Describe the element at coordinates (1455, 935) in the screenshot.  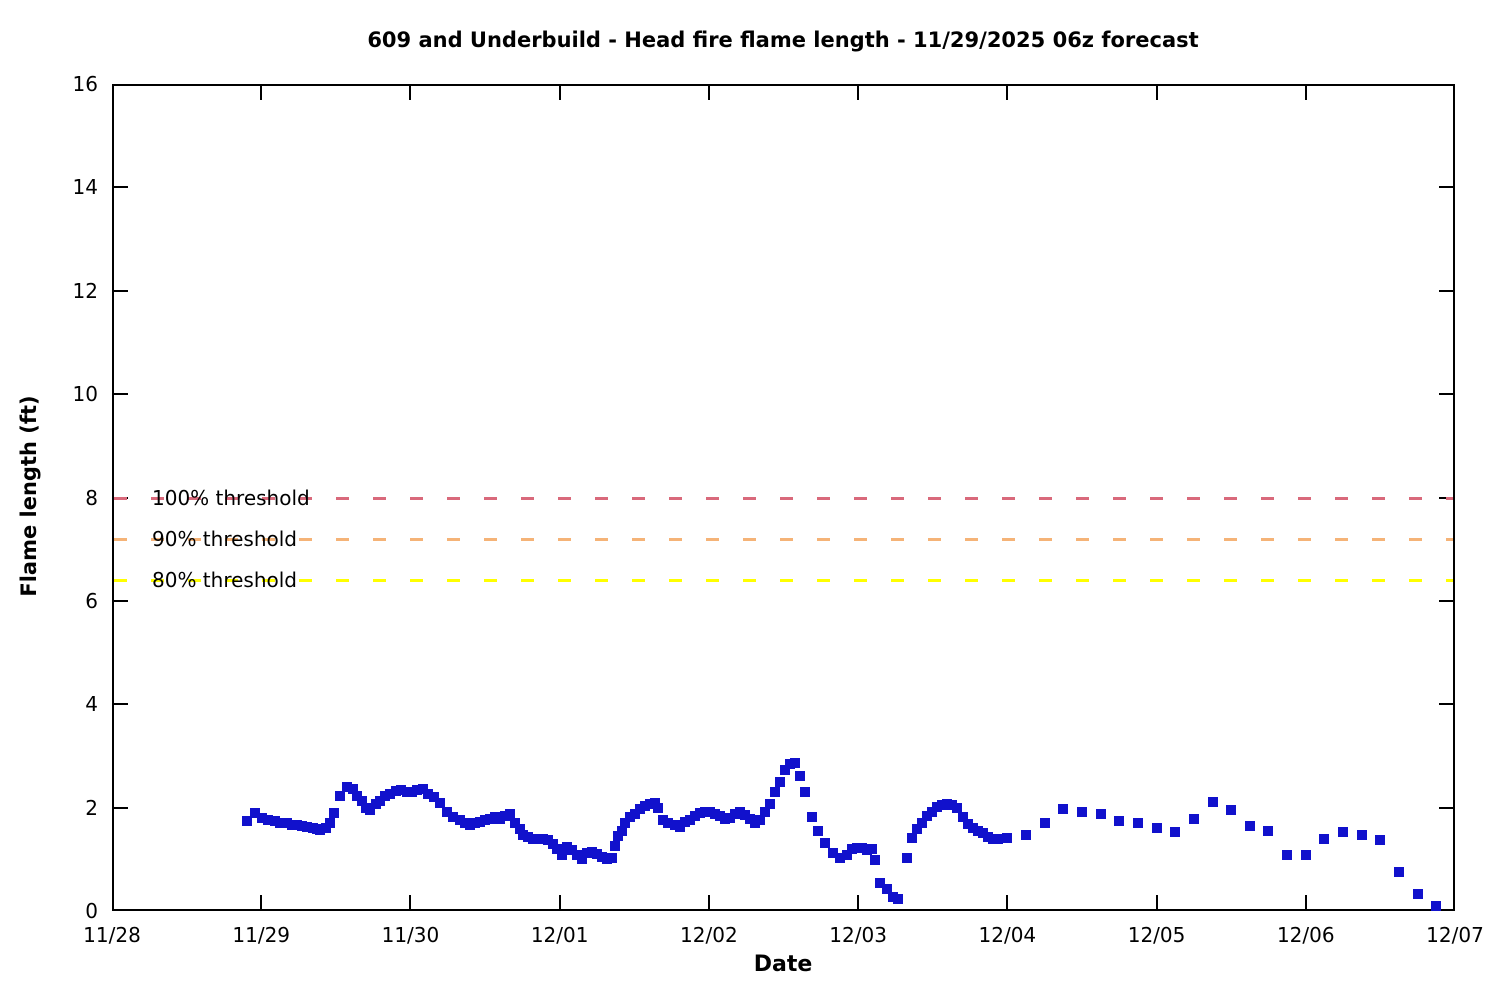
I see `x-tick-label: 12/07` at that location.